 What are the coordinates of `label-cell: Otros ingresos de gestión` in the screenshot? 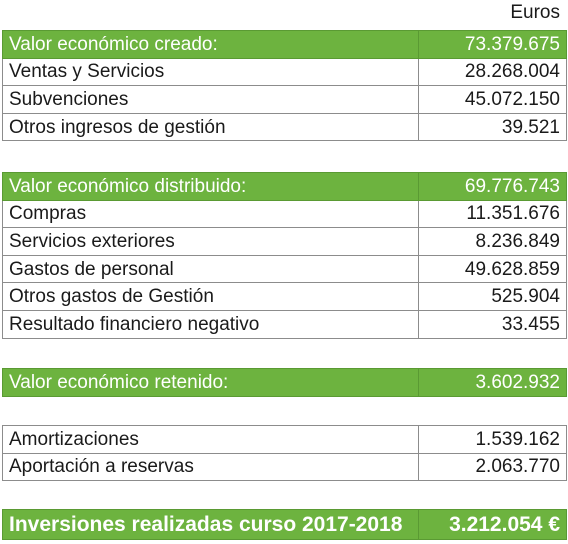 It's located at (210, 127).